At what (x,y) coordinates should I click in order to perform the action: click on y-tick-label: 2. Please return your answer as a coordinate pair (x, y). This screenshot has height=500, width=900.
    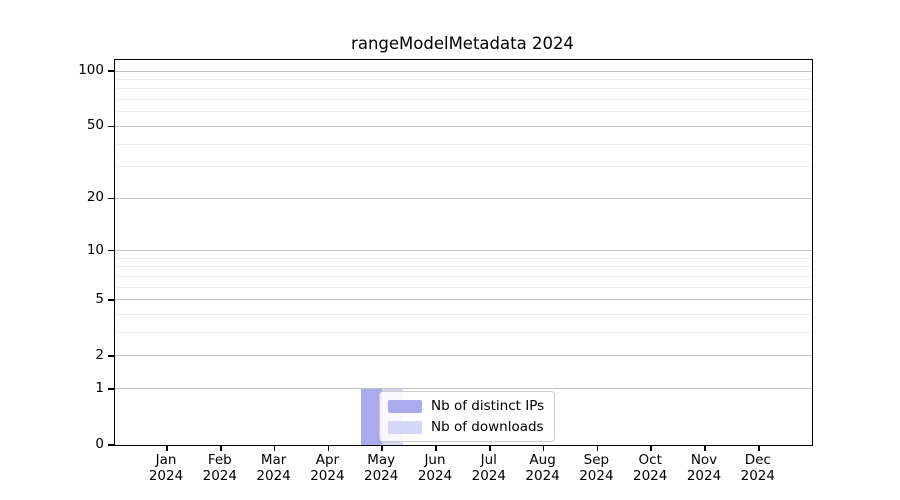
    Looking at the image, I should click on (99, 354).